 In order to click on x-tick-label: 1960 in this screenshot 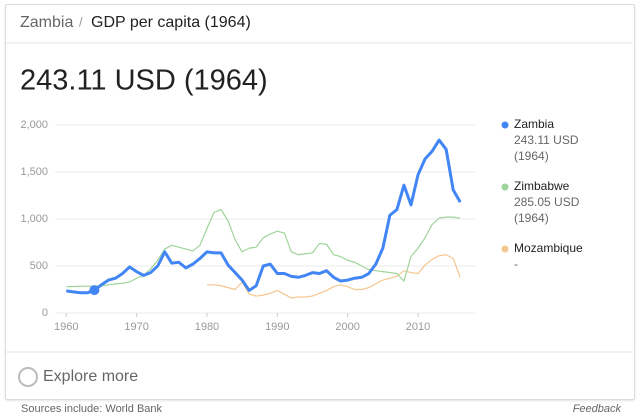, I will do `click(66, 327)`.